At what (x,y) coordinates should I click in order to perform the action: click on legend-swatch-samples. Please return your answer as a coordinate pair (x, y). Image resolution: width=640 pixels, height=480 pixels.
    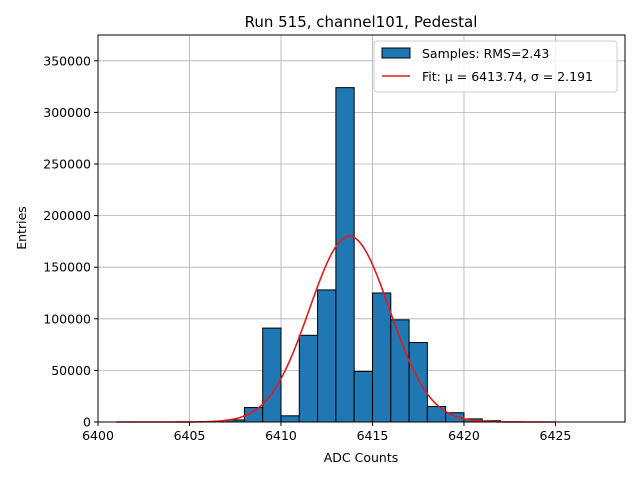
    Looking at the image, I should click on (396, 53).